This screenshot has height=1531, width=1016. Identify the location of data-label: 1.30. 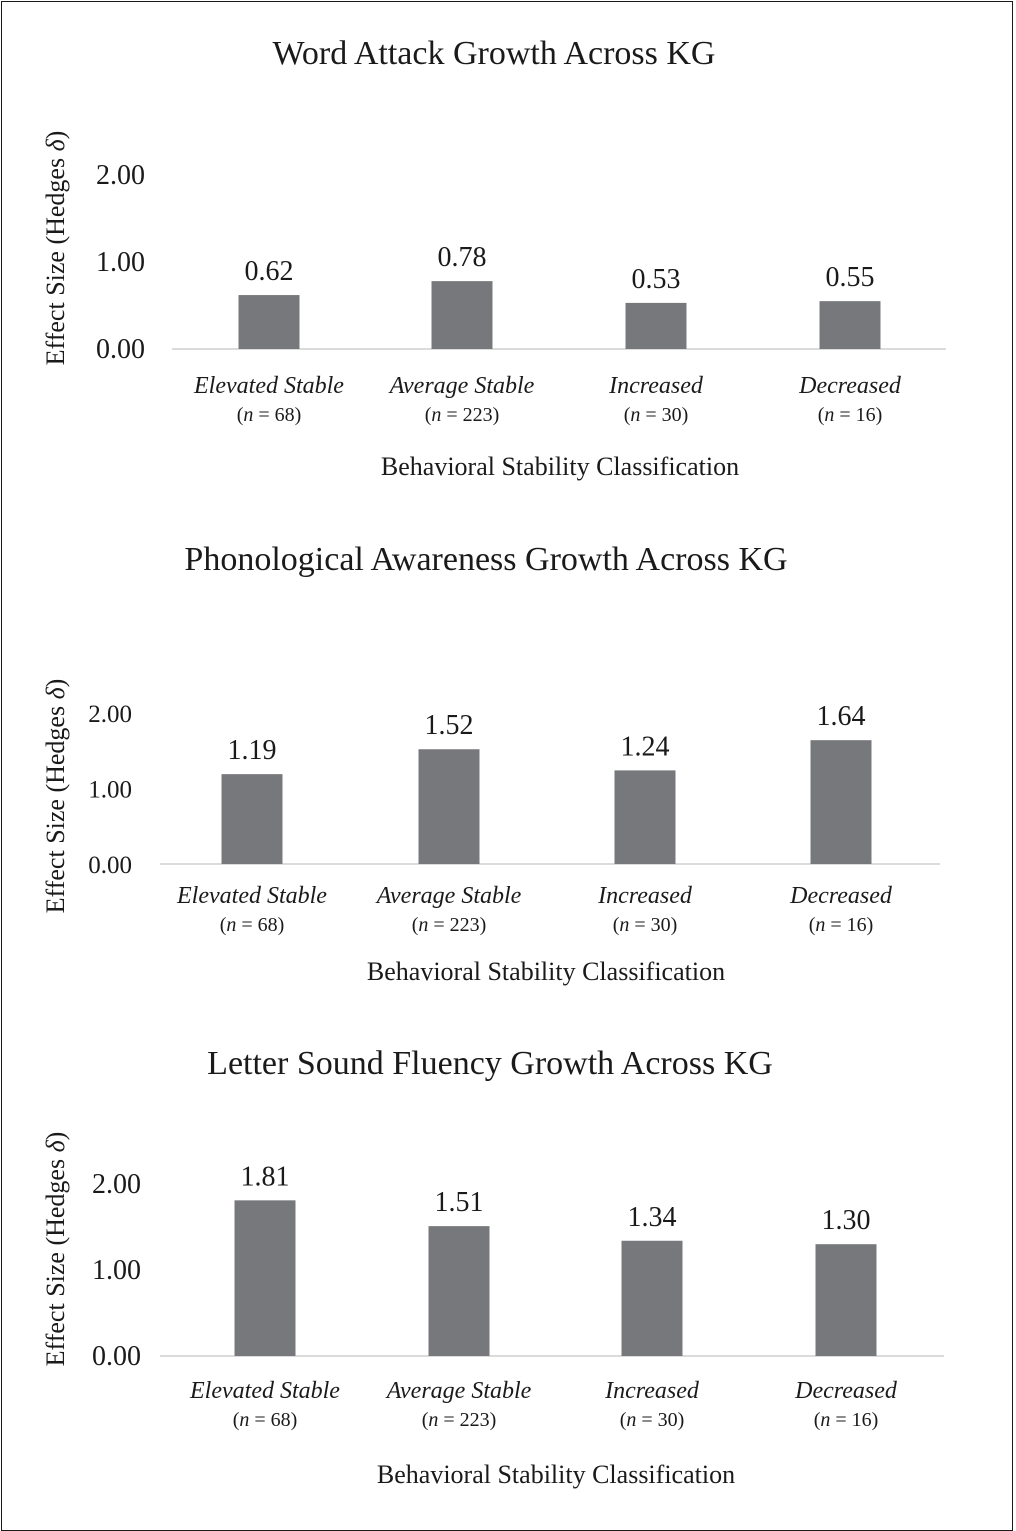
(846, 1220).